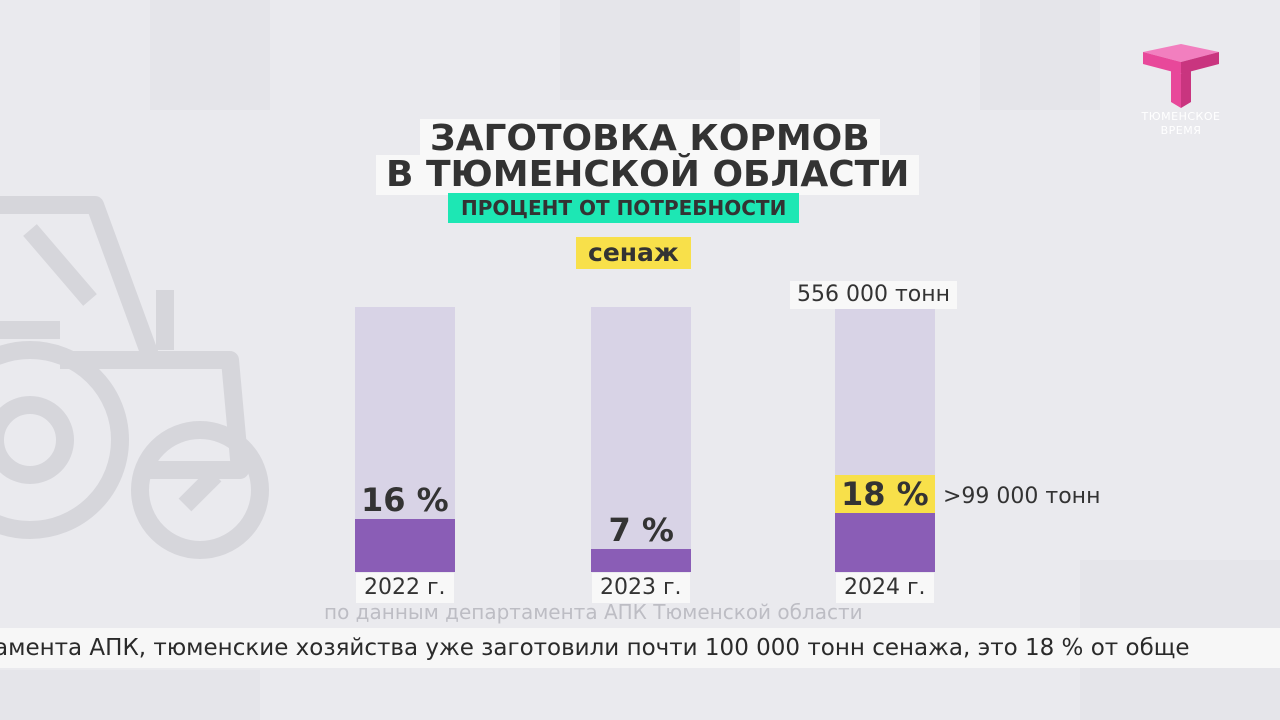 This screenshot has width=1280, height=720. What do you see at coordinates (1181, 76) in the screenshot?
I see `t-cube-logo-icon` at bounding box center [1181, 76].